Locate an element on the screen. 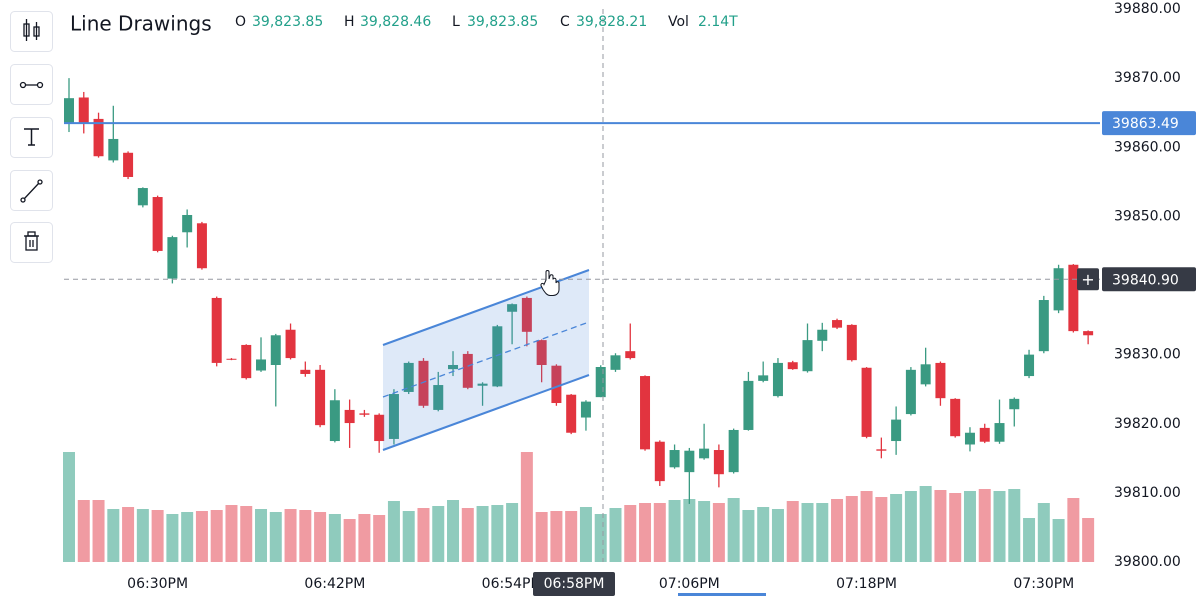  x-tick-label: 07:06PM is located at coordinates (689, 584).